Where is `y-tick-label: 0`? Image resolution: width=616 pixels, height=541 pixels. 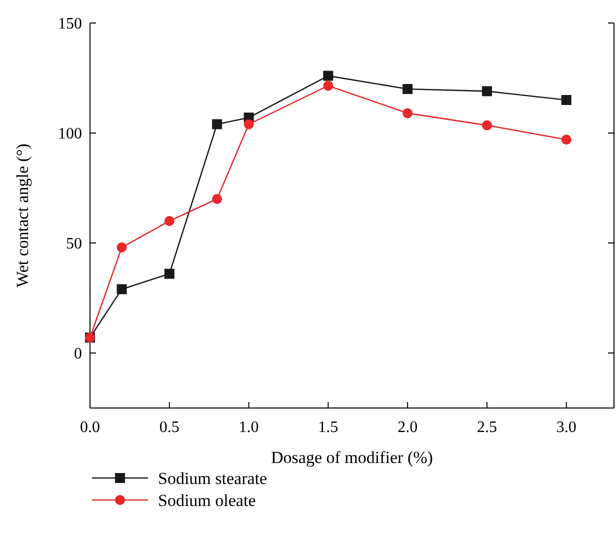
y-tick-label: 0 is located at coordinates (78, 354).